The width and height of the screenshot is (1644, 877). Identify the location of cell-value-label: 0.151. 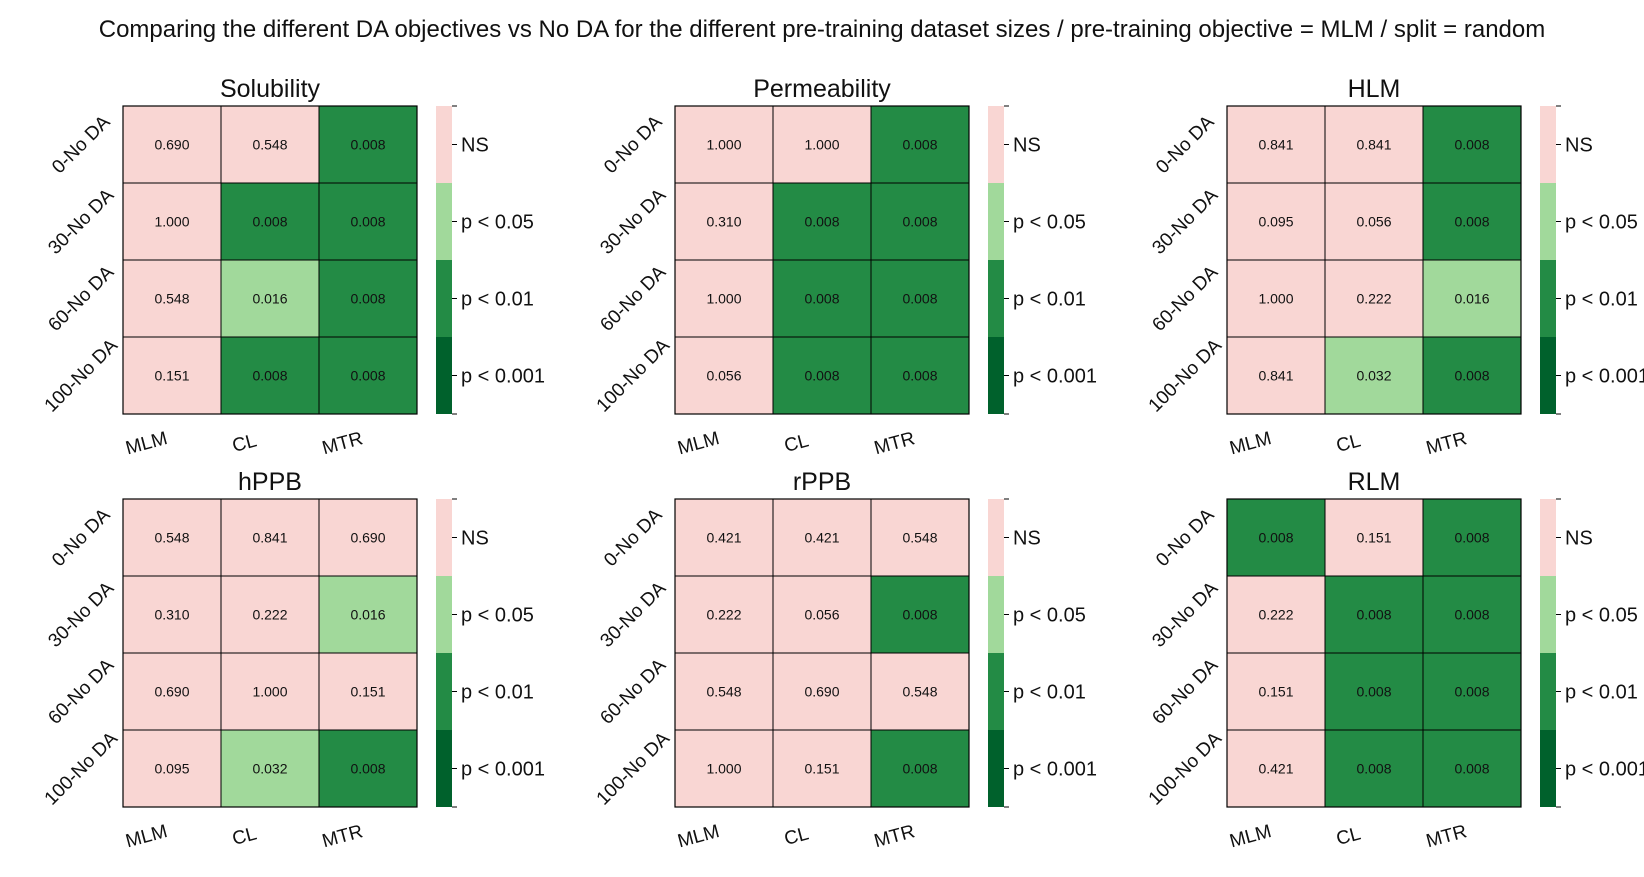
(367, 692).